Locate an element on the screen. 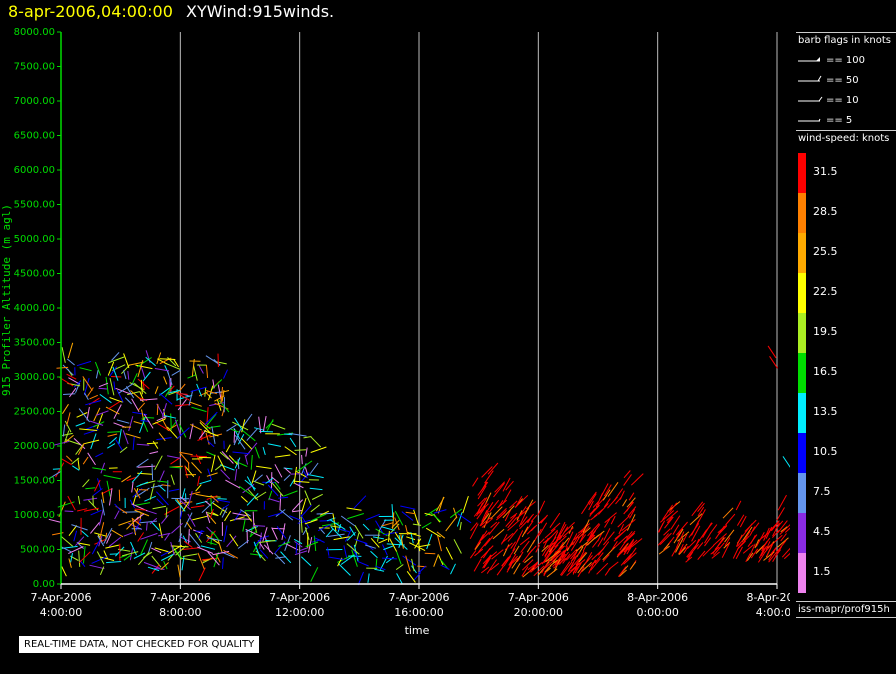  y-tick-label: 4500.00 is located at coordinates (34, 274).